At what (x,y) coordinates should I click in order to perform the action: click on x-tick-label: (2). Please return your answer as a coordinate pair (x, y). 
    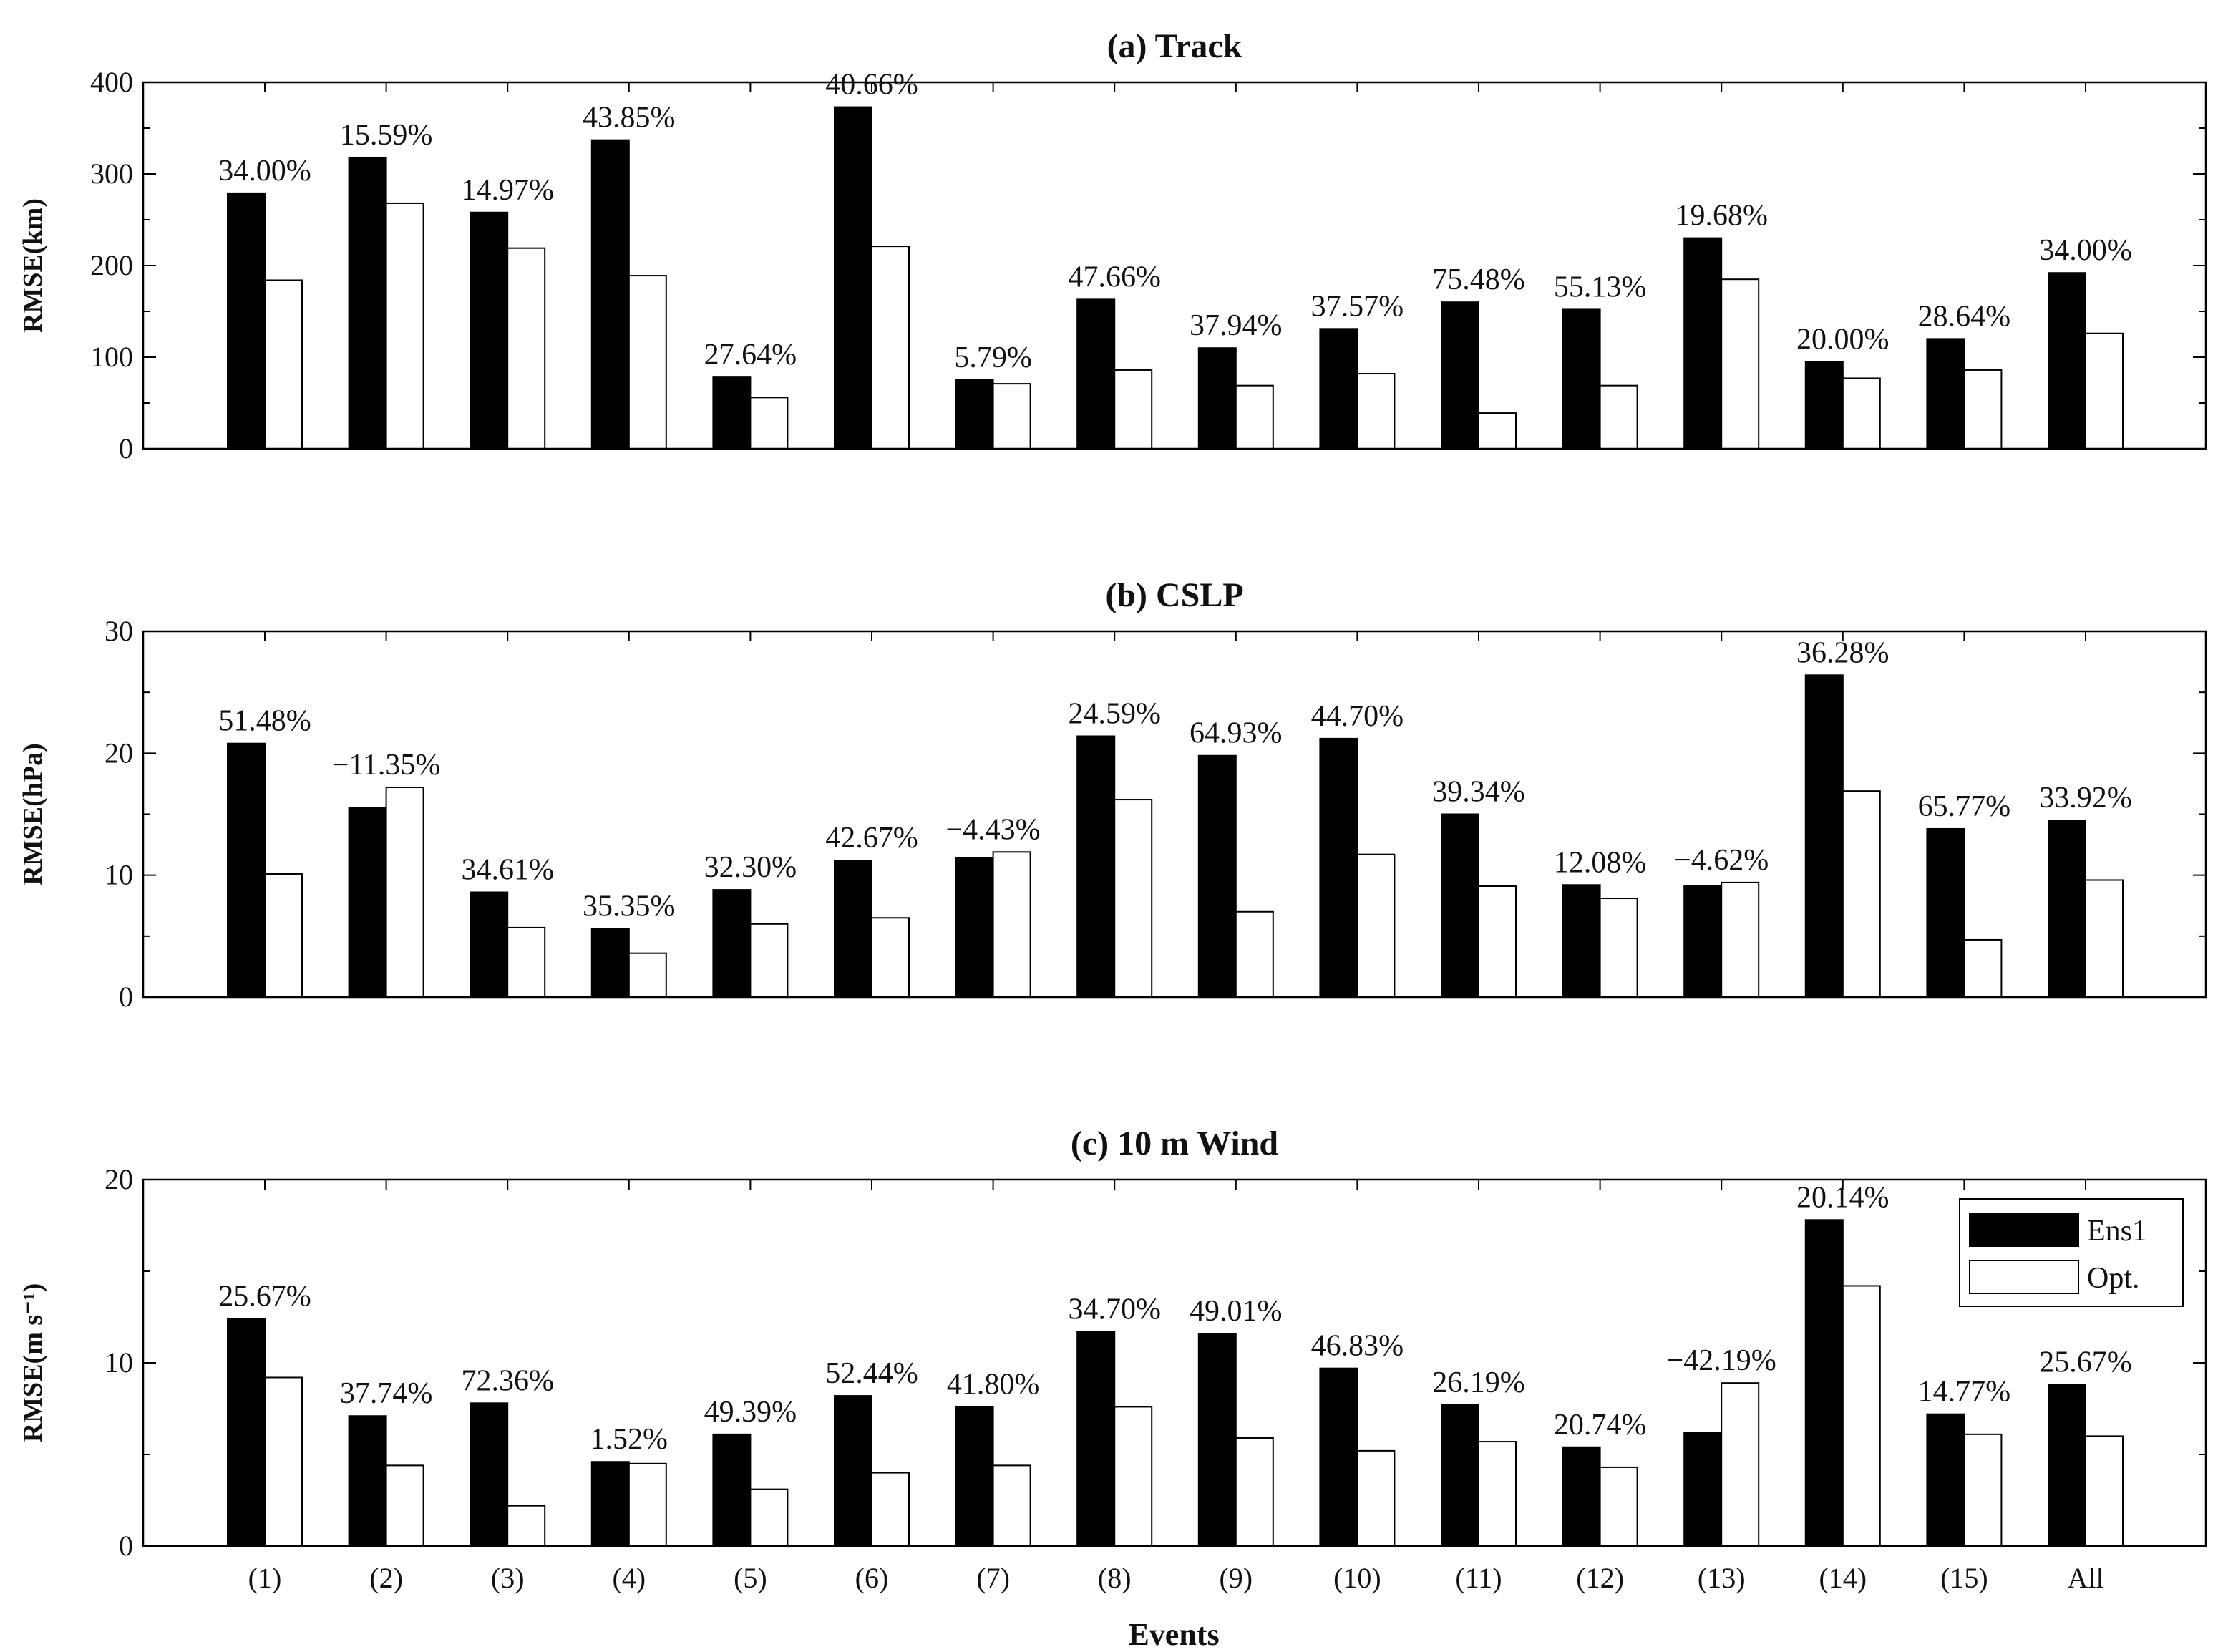
    Looking at the image, I should click on (386, 1578).